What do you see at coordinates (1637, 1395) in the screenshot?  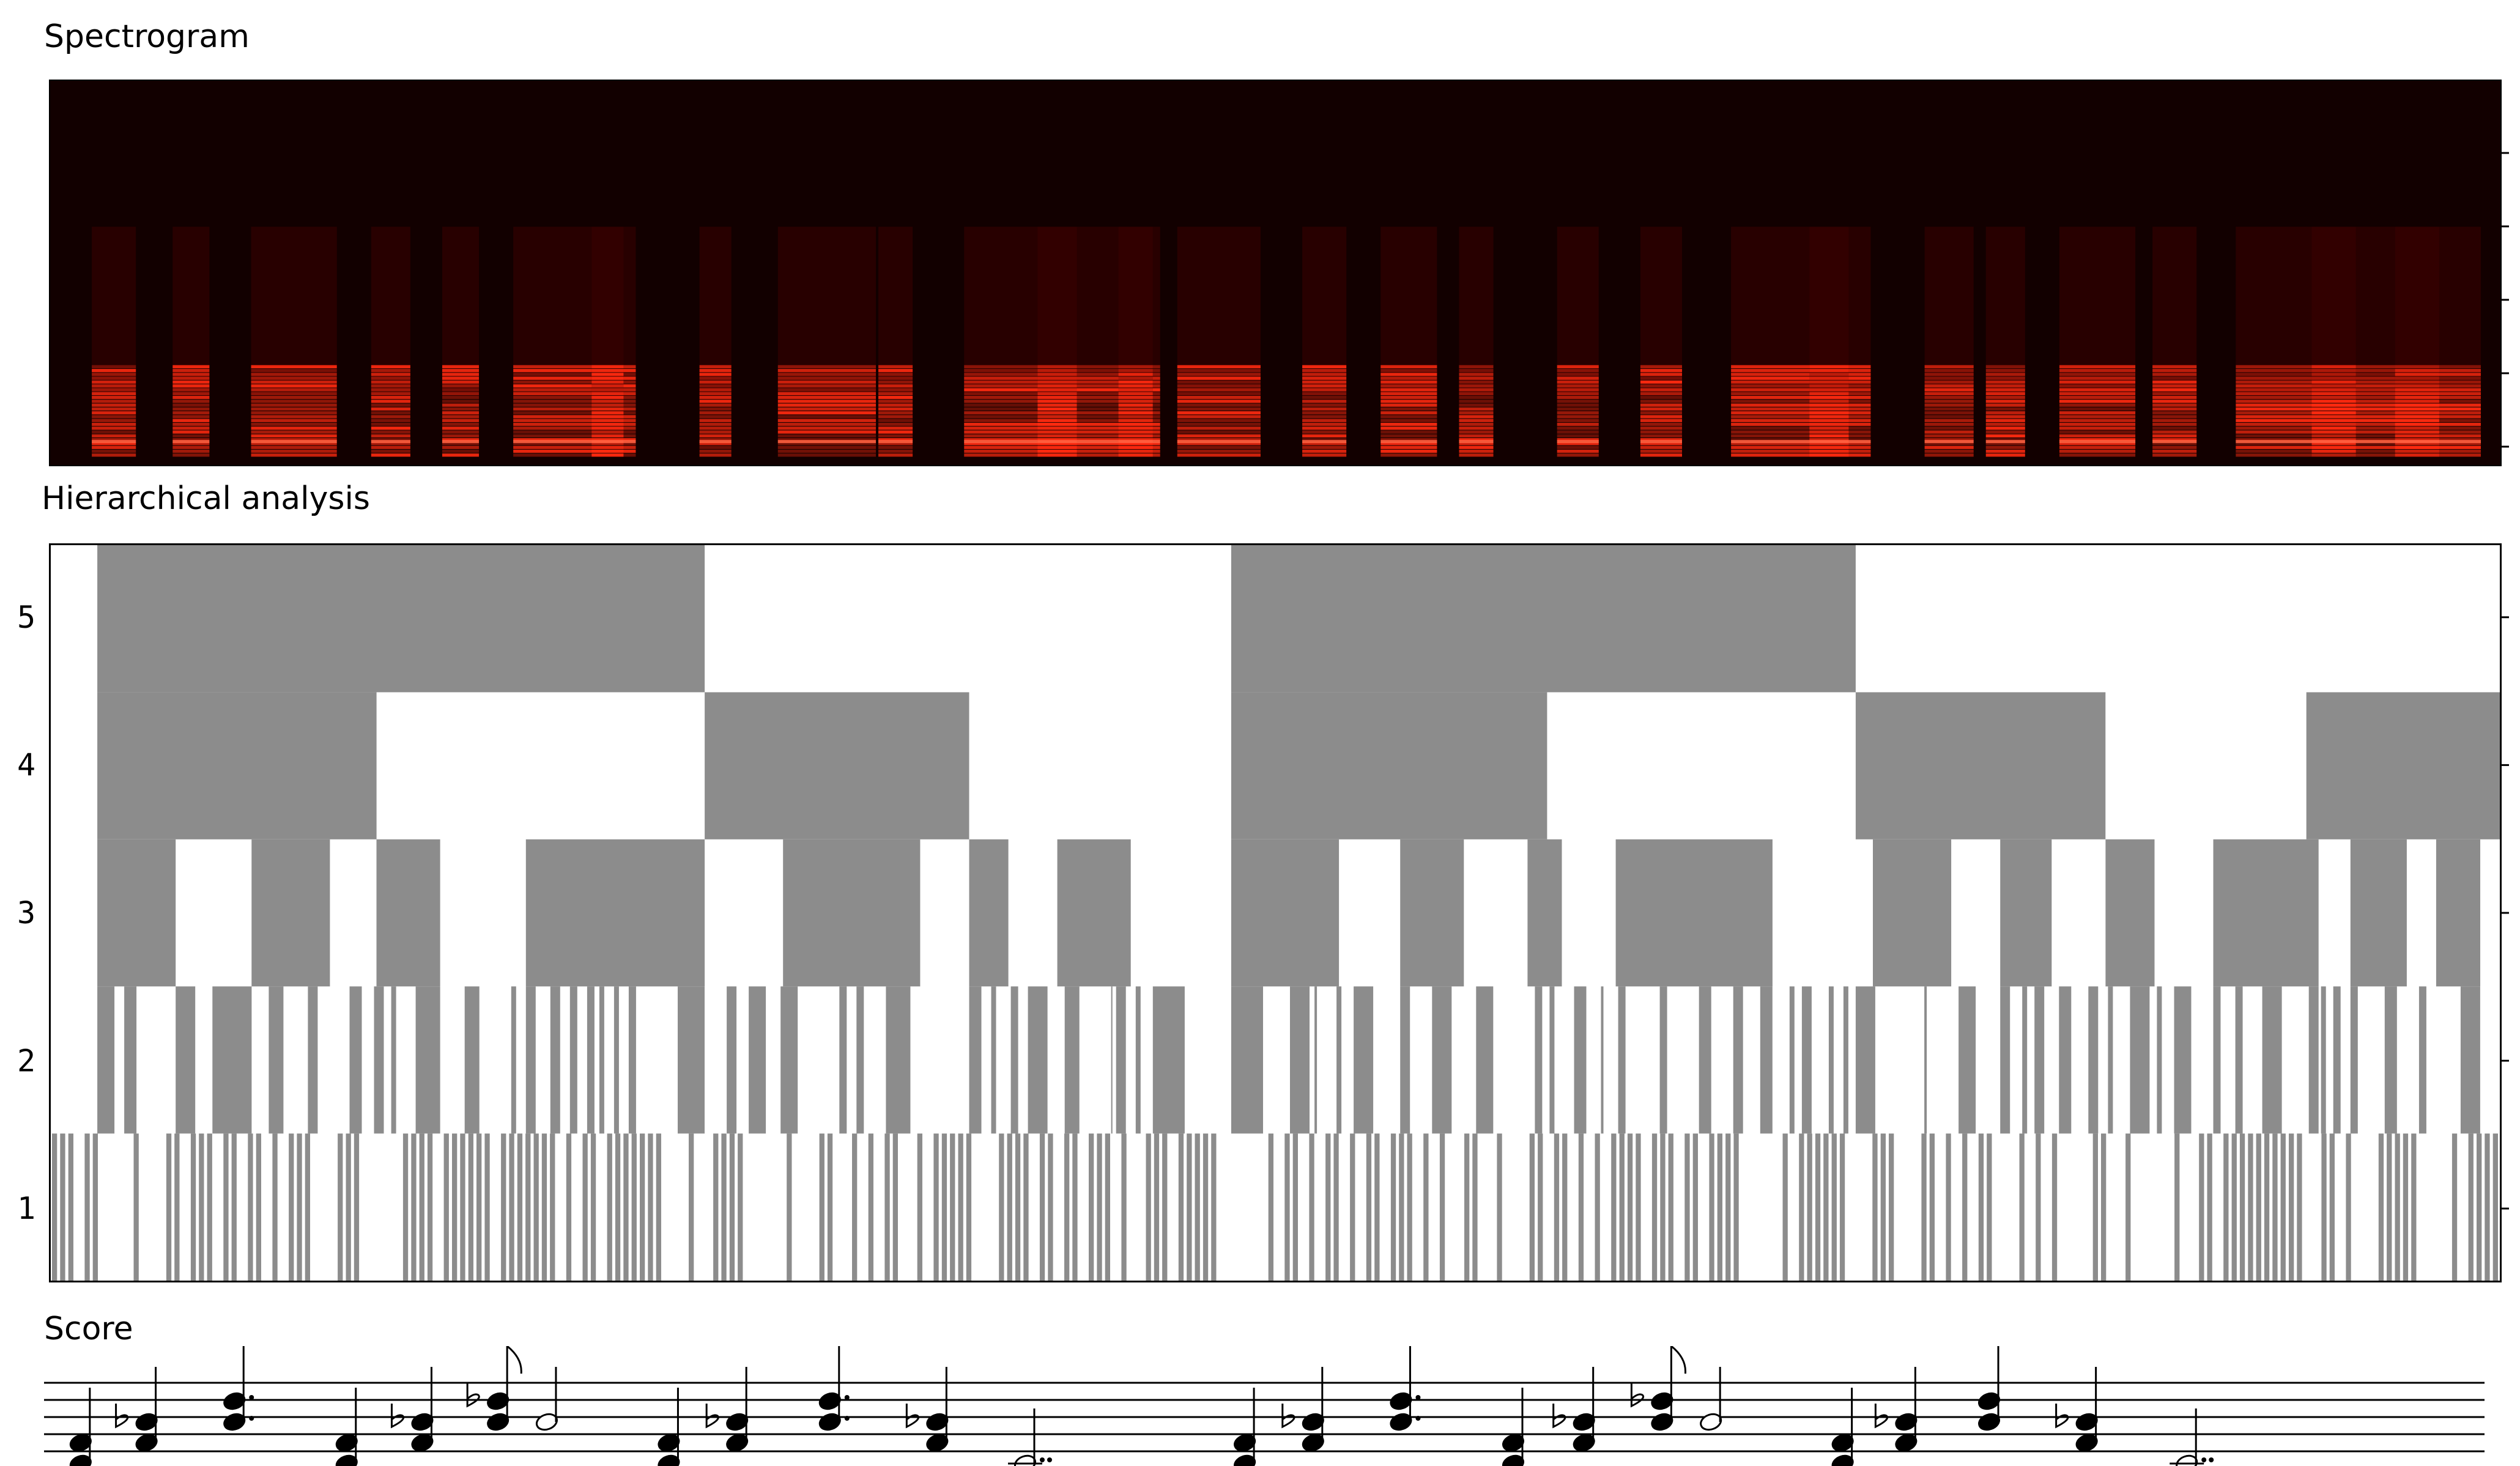 I see `flat-sign` at bounding box center [1637, 1395].